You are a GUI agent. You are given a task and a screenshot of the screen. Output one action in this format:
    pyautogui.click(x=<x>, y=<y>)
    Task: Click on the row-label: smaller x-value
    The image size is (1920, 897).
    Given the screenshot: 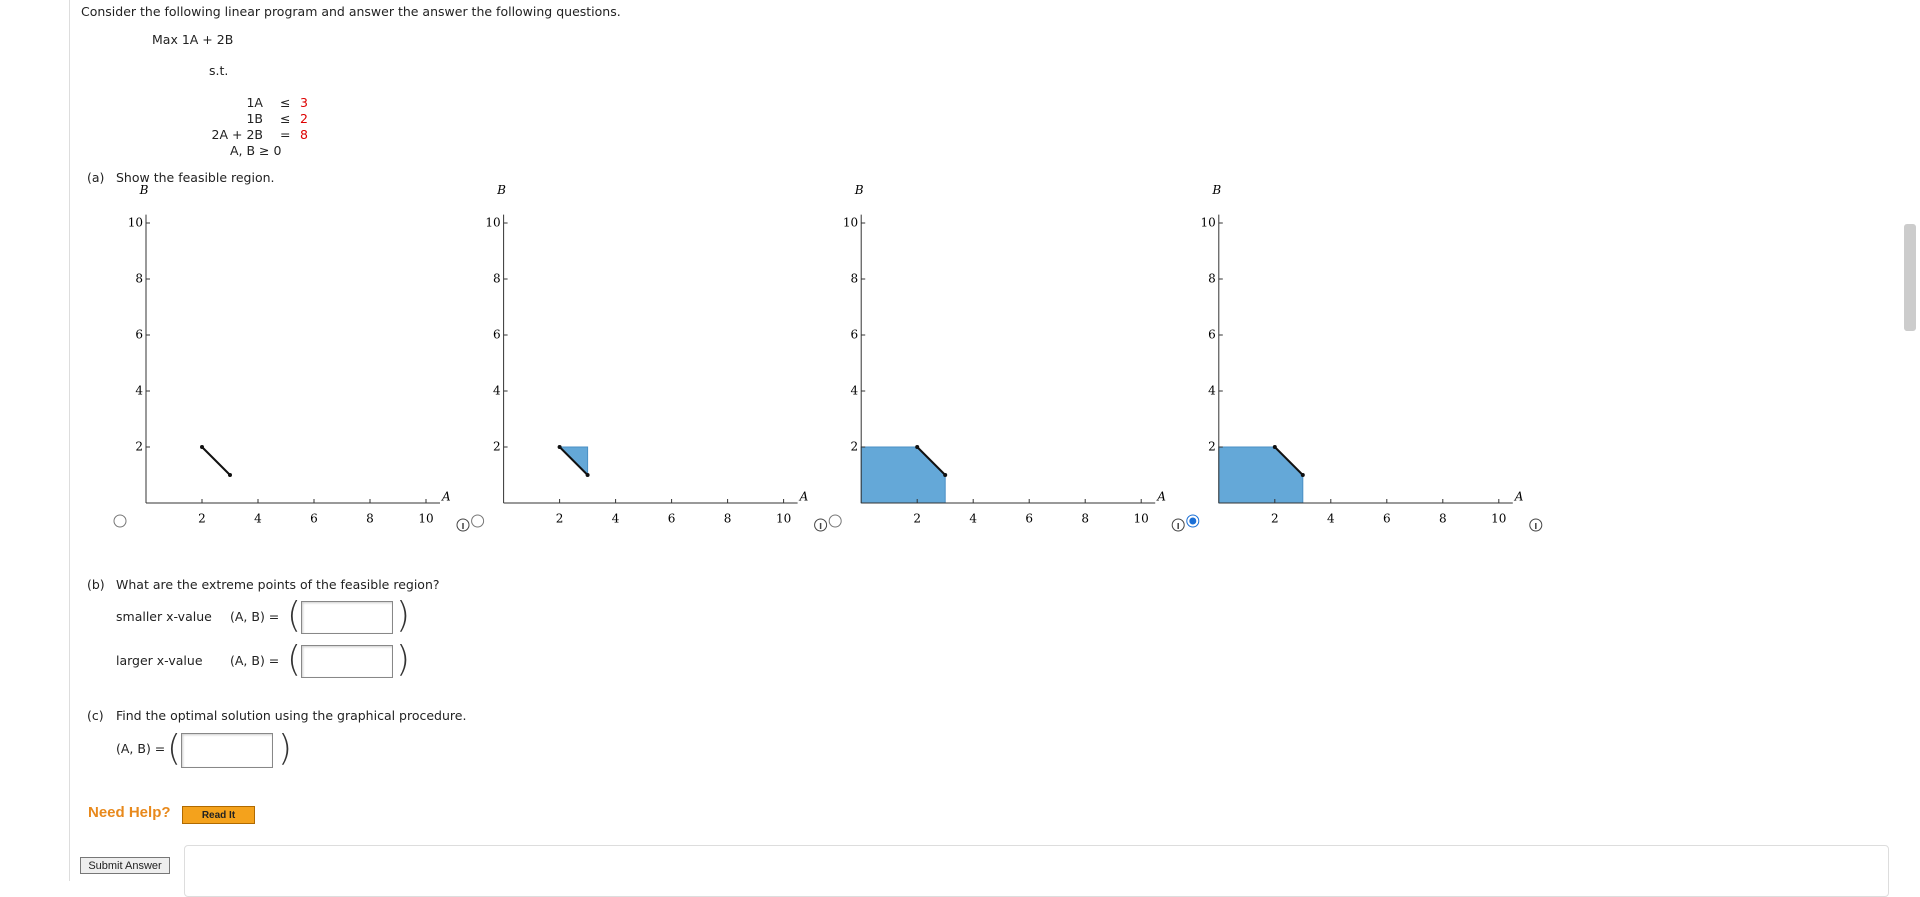 What is the action you would take?
    pyautogui.click(x=164, y=616)
    